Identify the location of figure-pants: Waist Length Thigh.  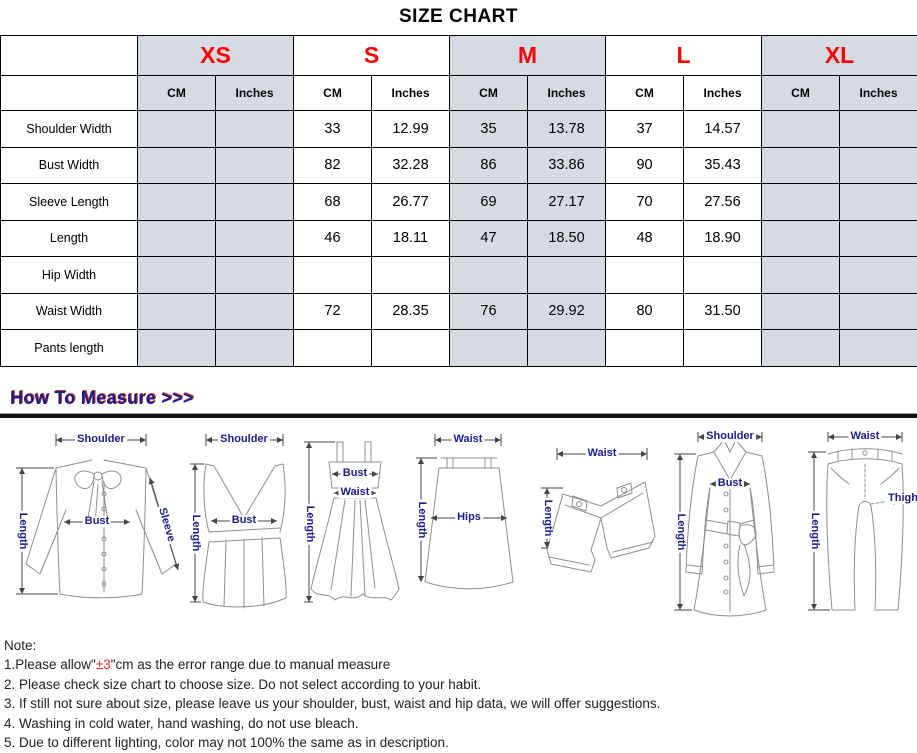
(857, 526).